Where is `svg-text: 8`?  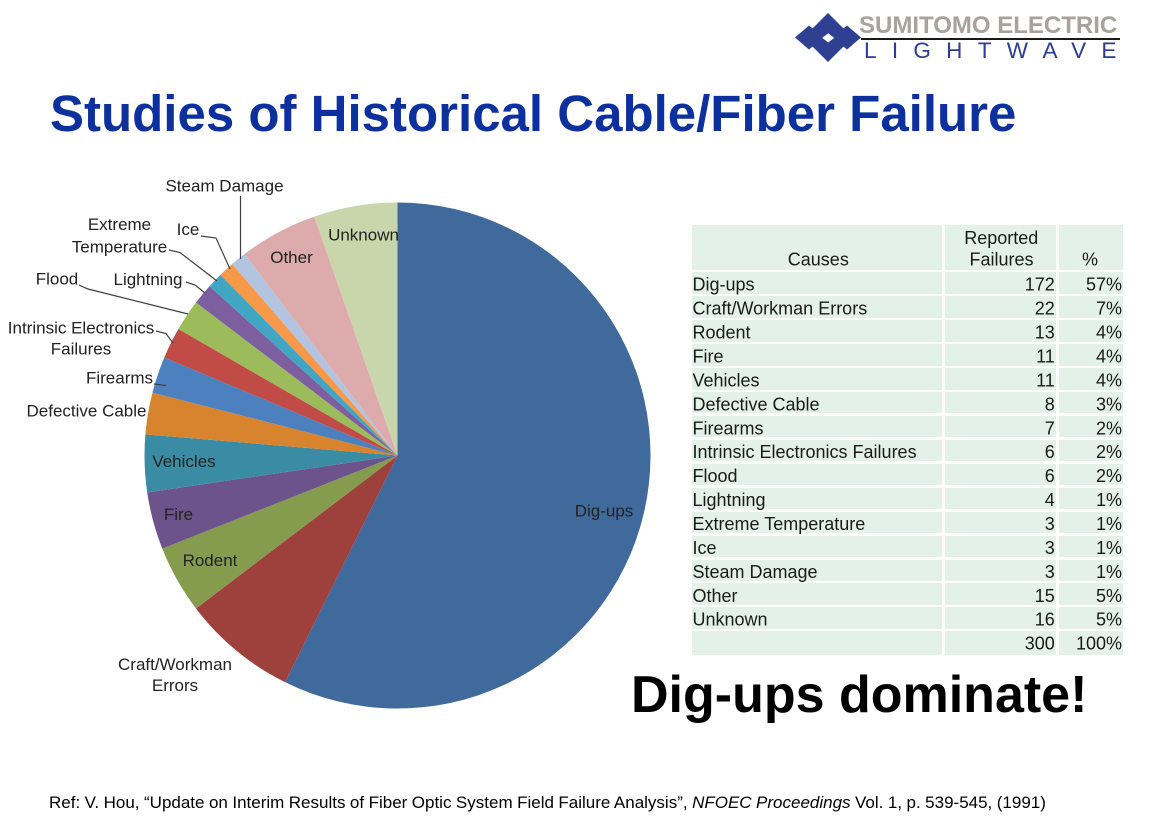 svg-text: 8 is located at coordinates (1050, 404).